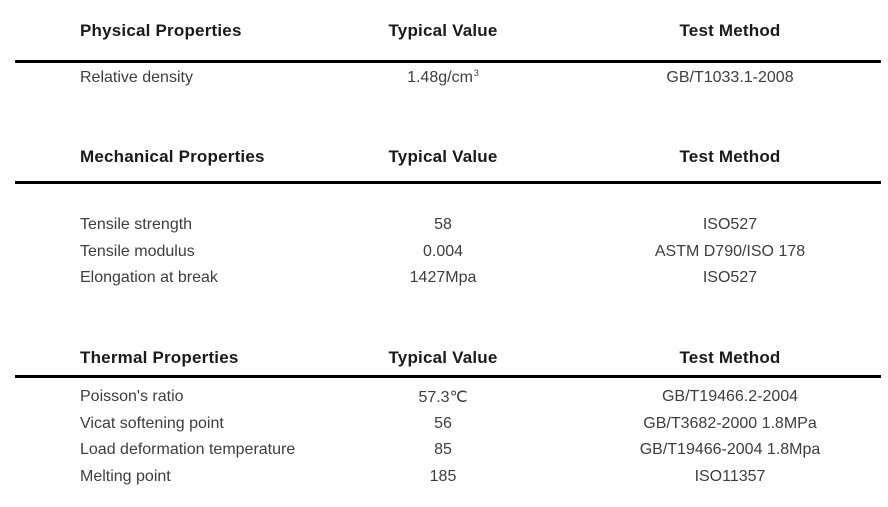 The height and width of the screenshot is (507, 888). Describe the element at coordinates (730, 251) in the screenshot. I see `test-method: ASTM D790/ISO 178` at that location.